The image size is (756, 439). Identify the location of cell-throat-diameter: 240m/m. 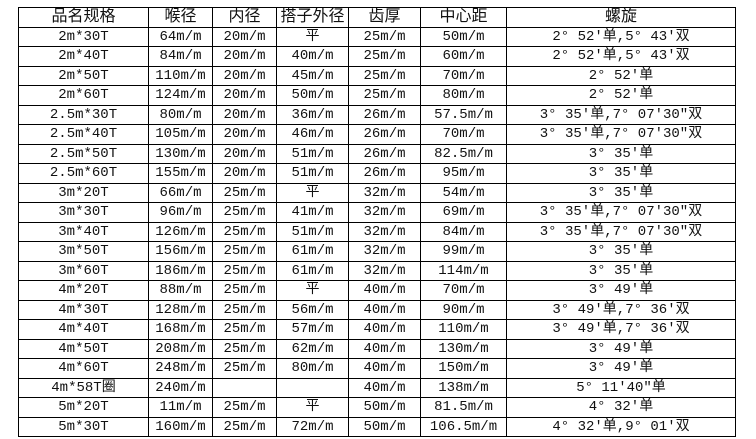
(180, 387).